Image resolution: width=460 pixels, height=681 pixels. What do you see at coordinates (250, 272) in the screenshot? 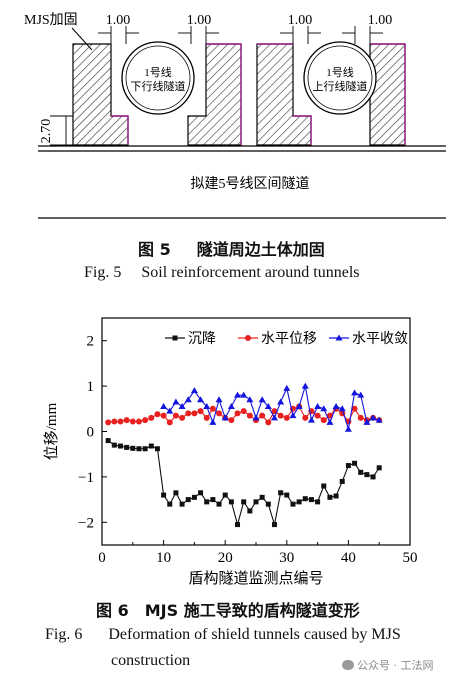
I see `fig5-caption-en-text: Soil reinforcement around tunnels` at bounding box center [250, 272].